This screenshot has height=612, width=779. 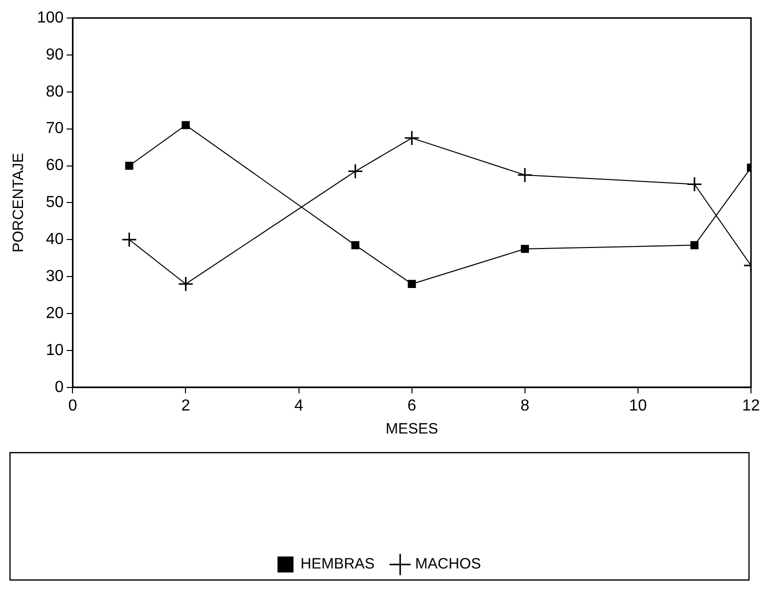 What do you see at coordinates (337, 564) in the screenshot?
I see `legend-label: HEMBRAS` at bounding box center [337, 564].